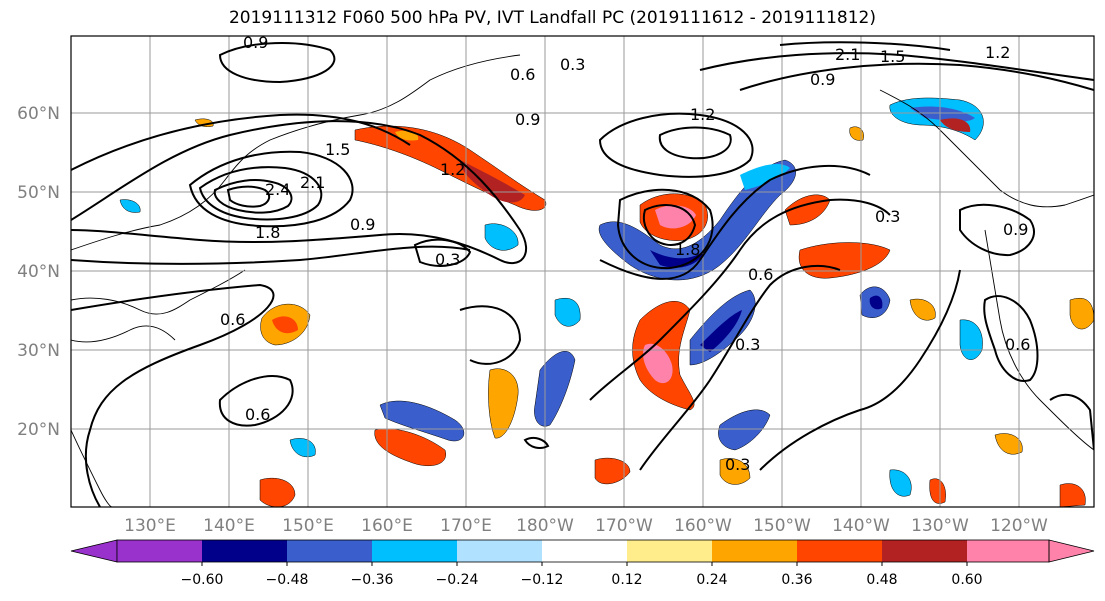 This screenshot has height=601, width=1105. What do you see at coordinates (626, 580) in the screenshot?
I see `colorbar-label: 0.12` at bounding box center [626, 580].